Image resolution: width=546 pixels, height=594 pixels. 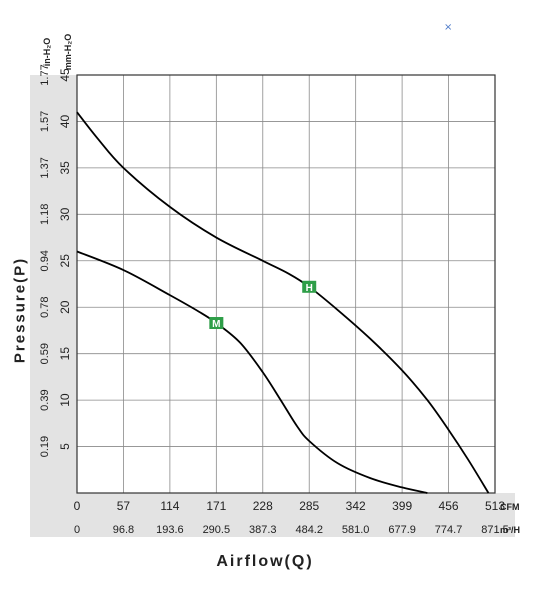 What do you see at coordinates (309, 530) in the screenshot?
I see `x-tick-label-m3h: 484.2` at bounding box center [309, 530].